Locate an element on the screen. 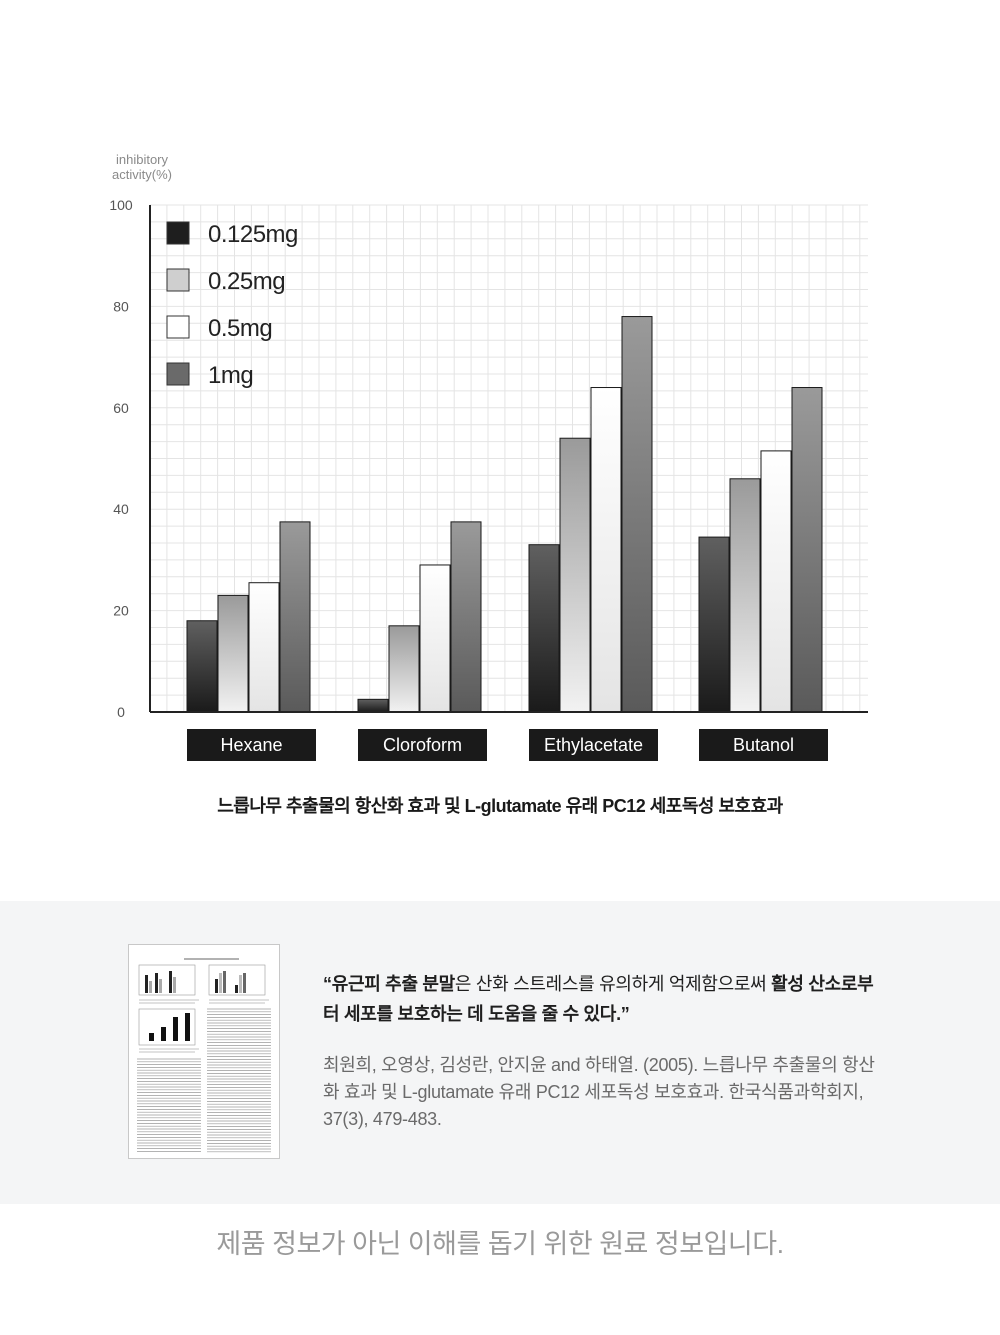 This screenshot has height=1335, width=1000. y-tick-label: 20 is located at coordinates (121, 611).